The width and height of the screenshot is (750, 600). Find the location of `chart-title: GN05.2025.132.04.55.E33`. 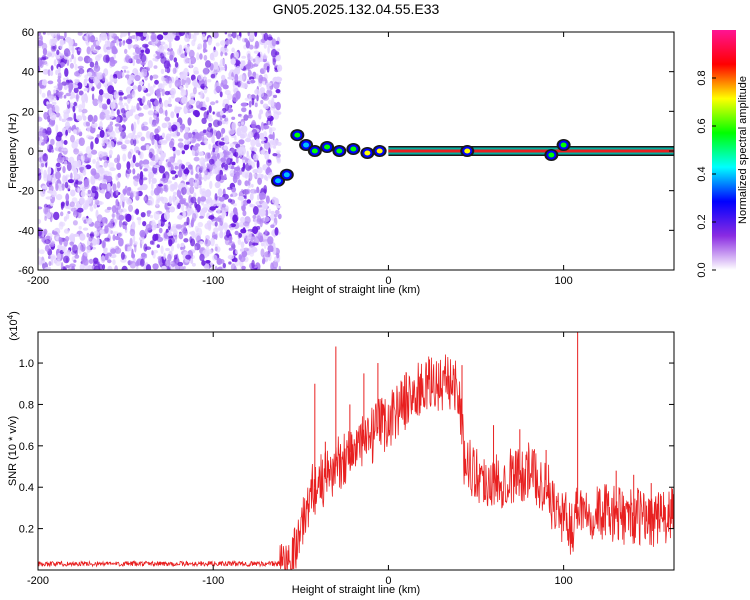

chart-title: GN05.2025.132.04.55.E33 is located at coordinates (356, 9).